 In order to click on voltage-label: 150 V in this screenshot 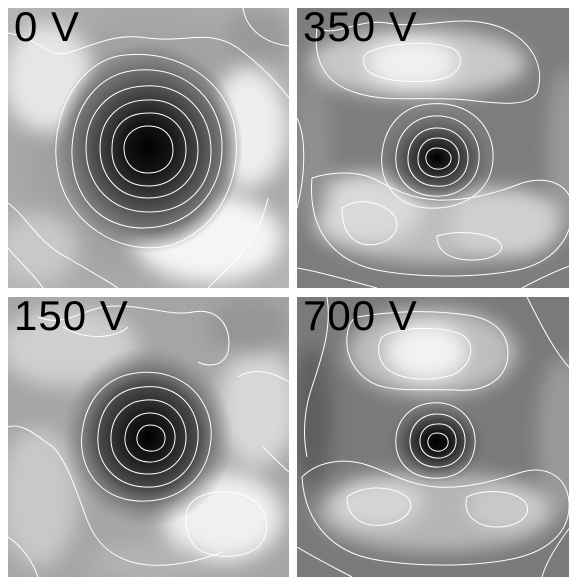, I will do `click(71, 318)`.